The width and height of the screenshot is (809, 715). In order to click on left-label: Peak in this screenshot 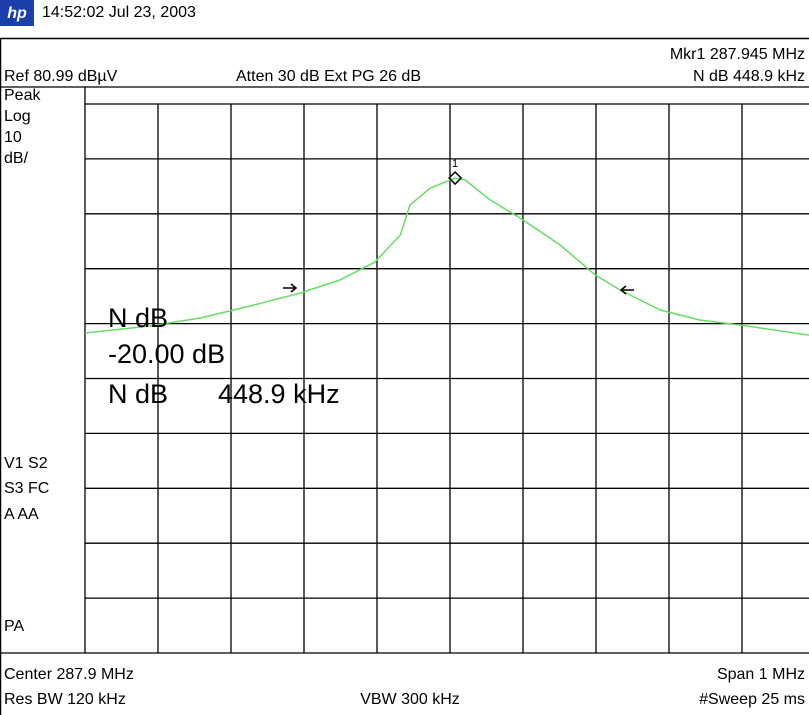, I will do `click(22, 95)`.